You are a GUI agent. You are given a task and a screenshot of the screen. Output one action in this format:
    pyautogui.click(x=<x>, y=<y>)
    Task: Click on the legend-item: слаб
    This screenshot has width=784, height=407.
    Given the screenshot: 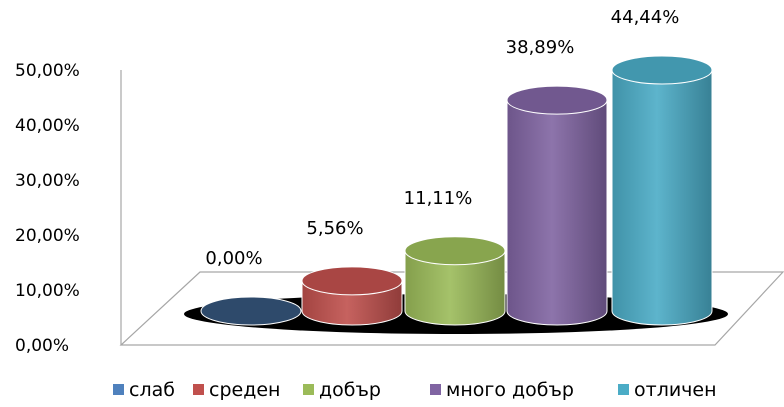 What is the action you would take?
    pyautogui.click(x=144, y=390)
    